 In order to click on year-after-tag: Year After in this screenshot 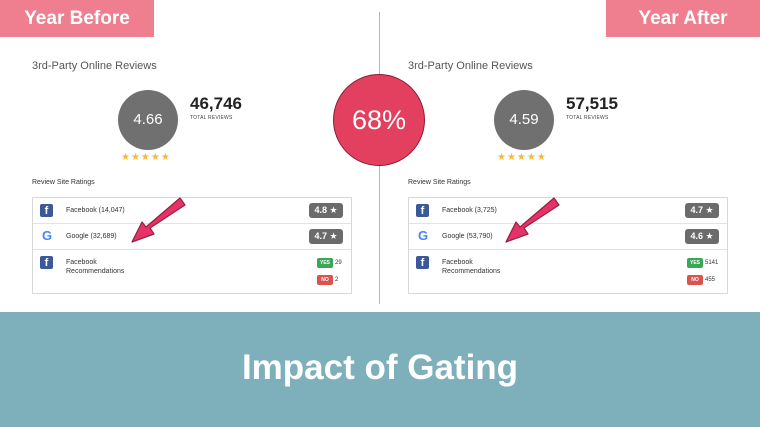, I will do `click(683, 18)`.